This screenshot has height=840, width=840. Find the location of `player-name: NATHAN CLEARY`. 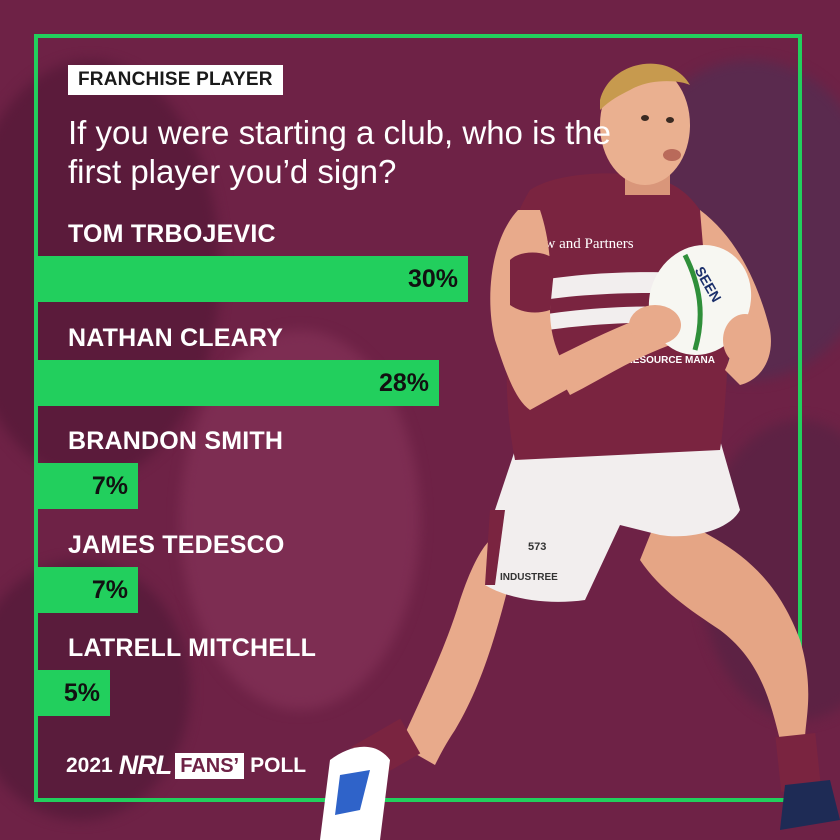

player-name: NATHAN CLEARY is located at coordinates (176, 337).